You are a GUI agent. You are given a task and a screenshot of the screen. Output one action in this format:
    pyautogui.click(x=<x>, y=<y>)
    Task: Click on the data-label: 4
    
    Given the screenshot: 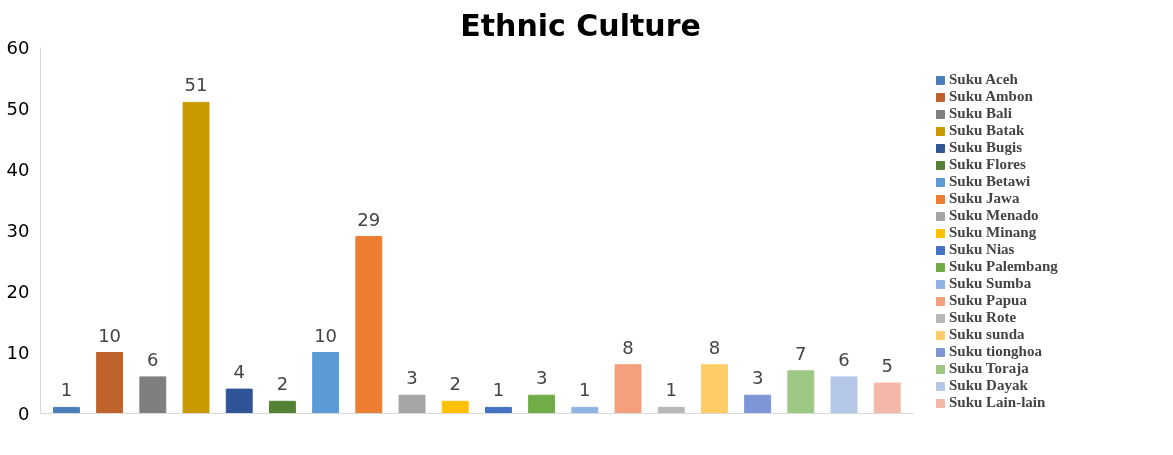 What is the action you would take?
    pyautogui.click(x=239, y=372)
    